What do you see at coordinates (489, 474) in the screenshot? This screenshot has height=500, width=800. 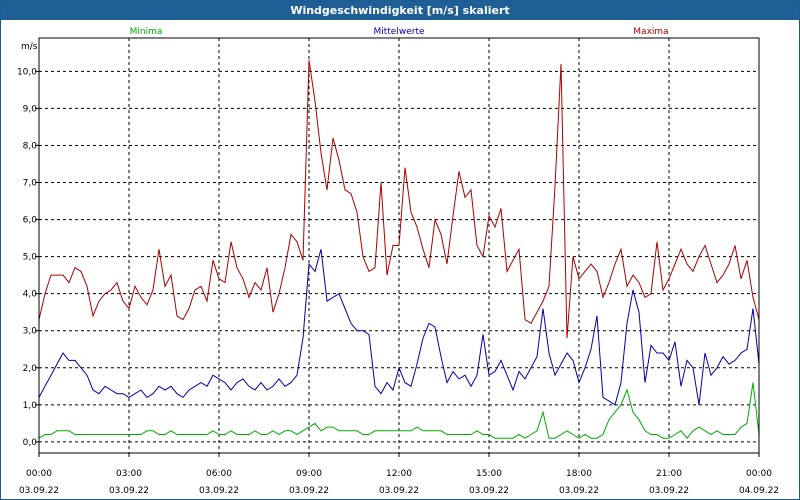 I see `x-tick-time-label: 15:00` at bounding box center [489, 474].